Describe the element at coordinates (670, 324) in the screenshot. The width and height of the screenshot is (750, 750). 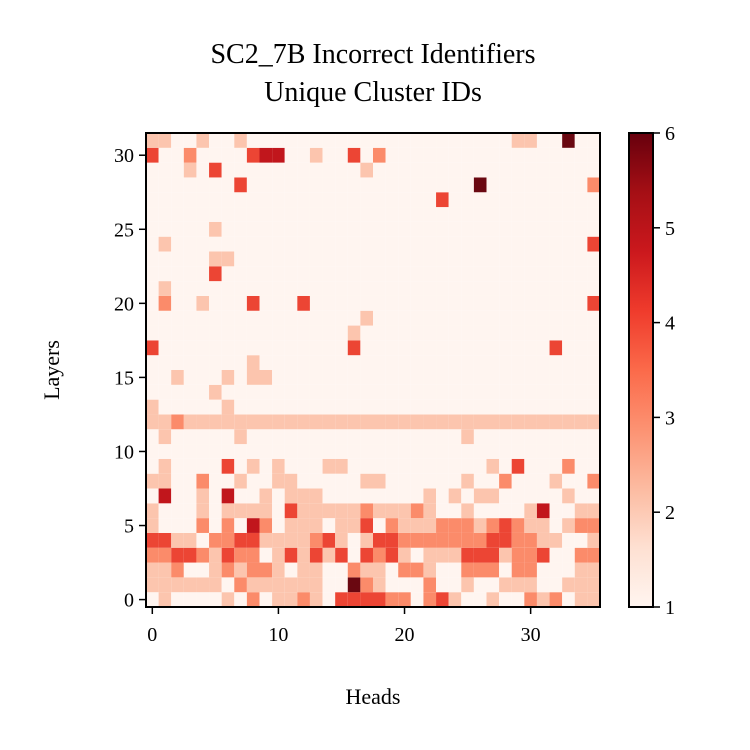
I see `colorbar-tick-label: 4` at that location.